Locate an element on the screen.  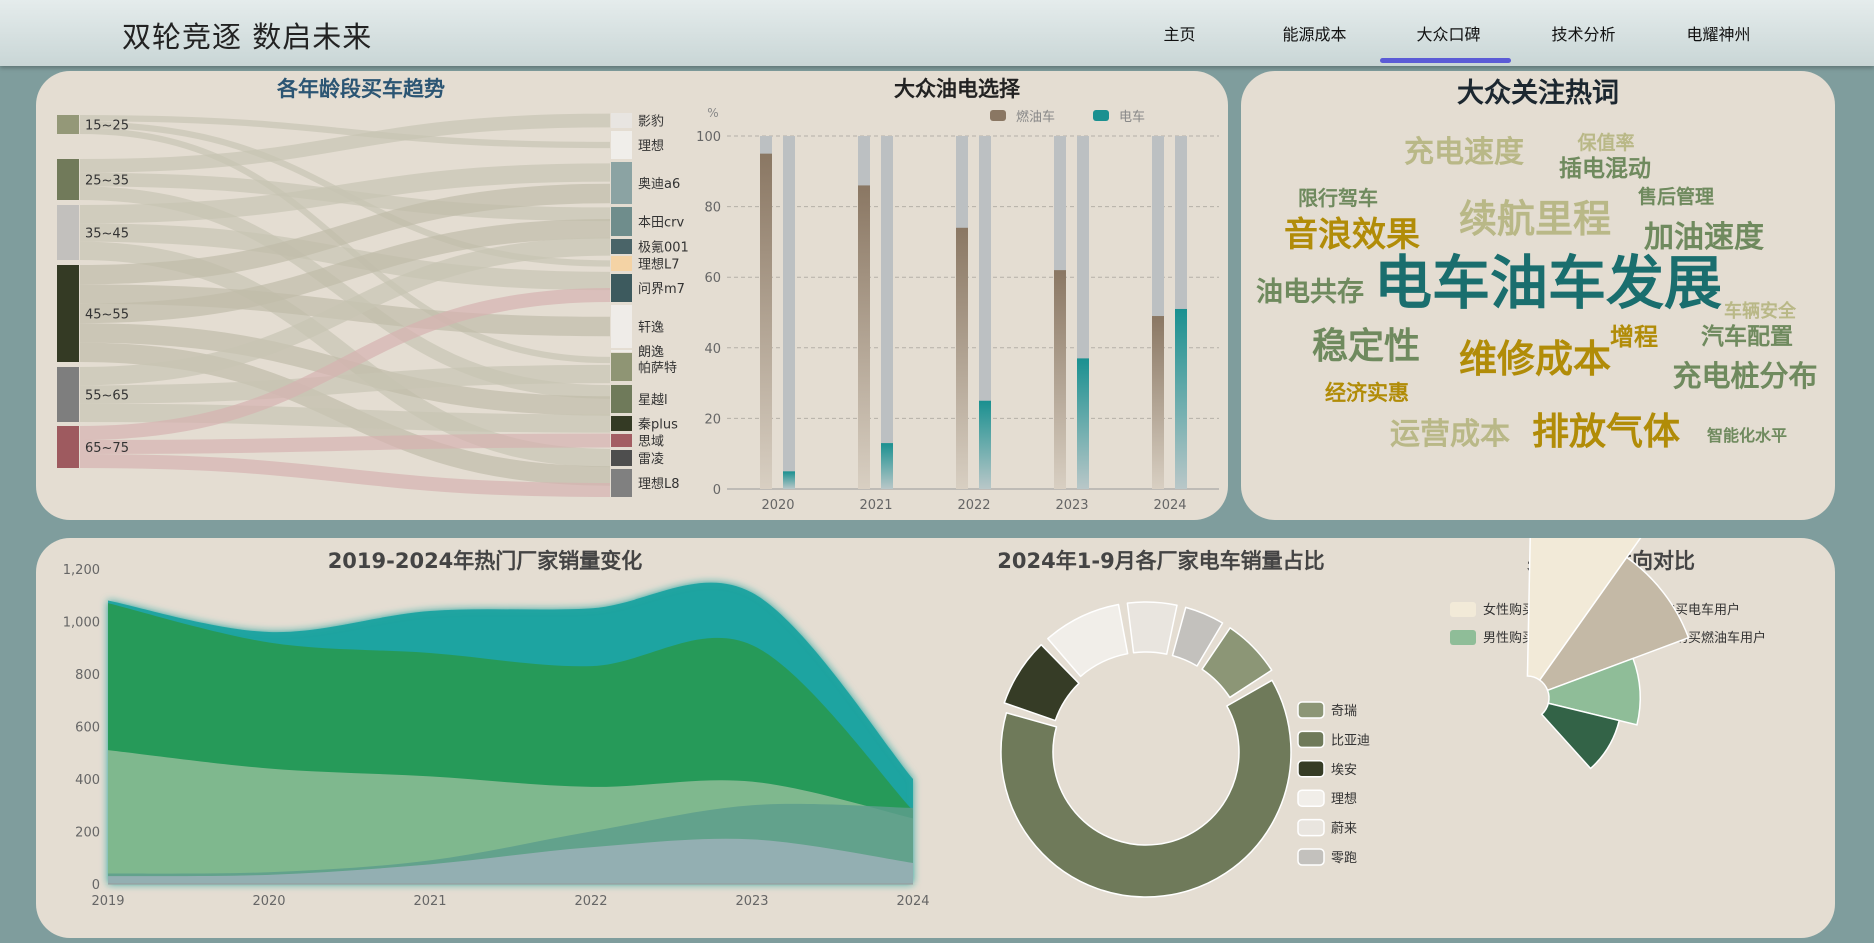
area-y-tick: 400 is located at coordinates (87, 780).